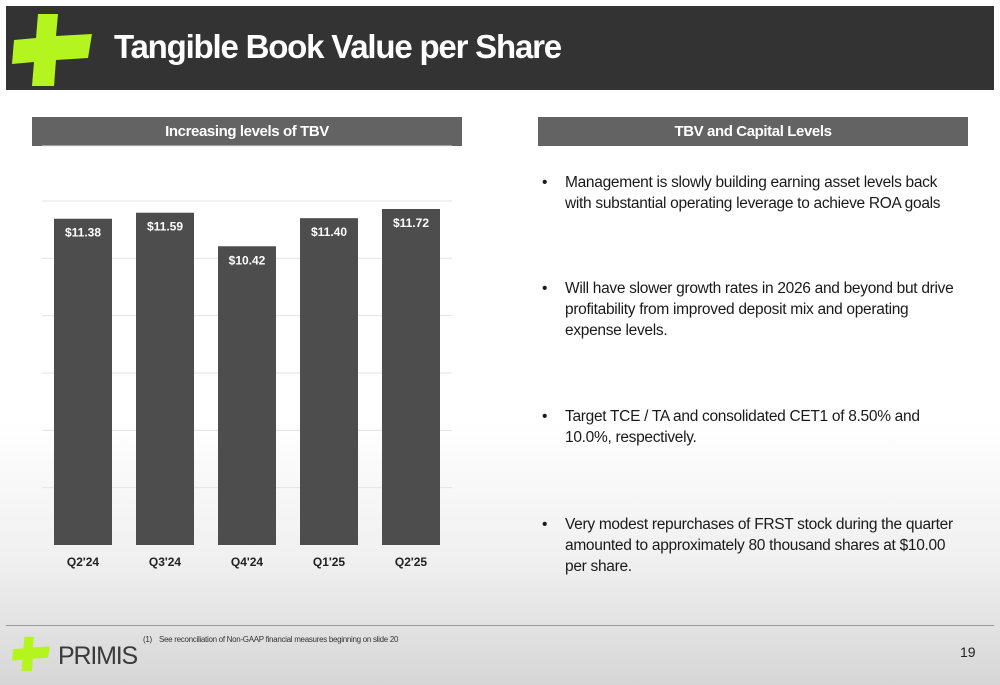 The height and width of the screenshot is (685, 1000). I want to click on bar-Q1'25, so click(329, 381).